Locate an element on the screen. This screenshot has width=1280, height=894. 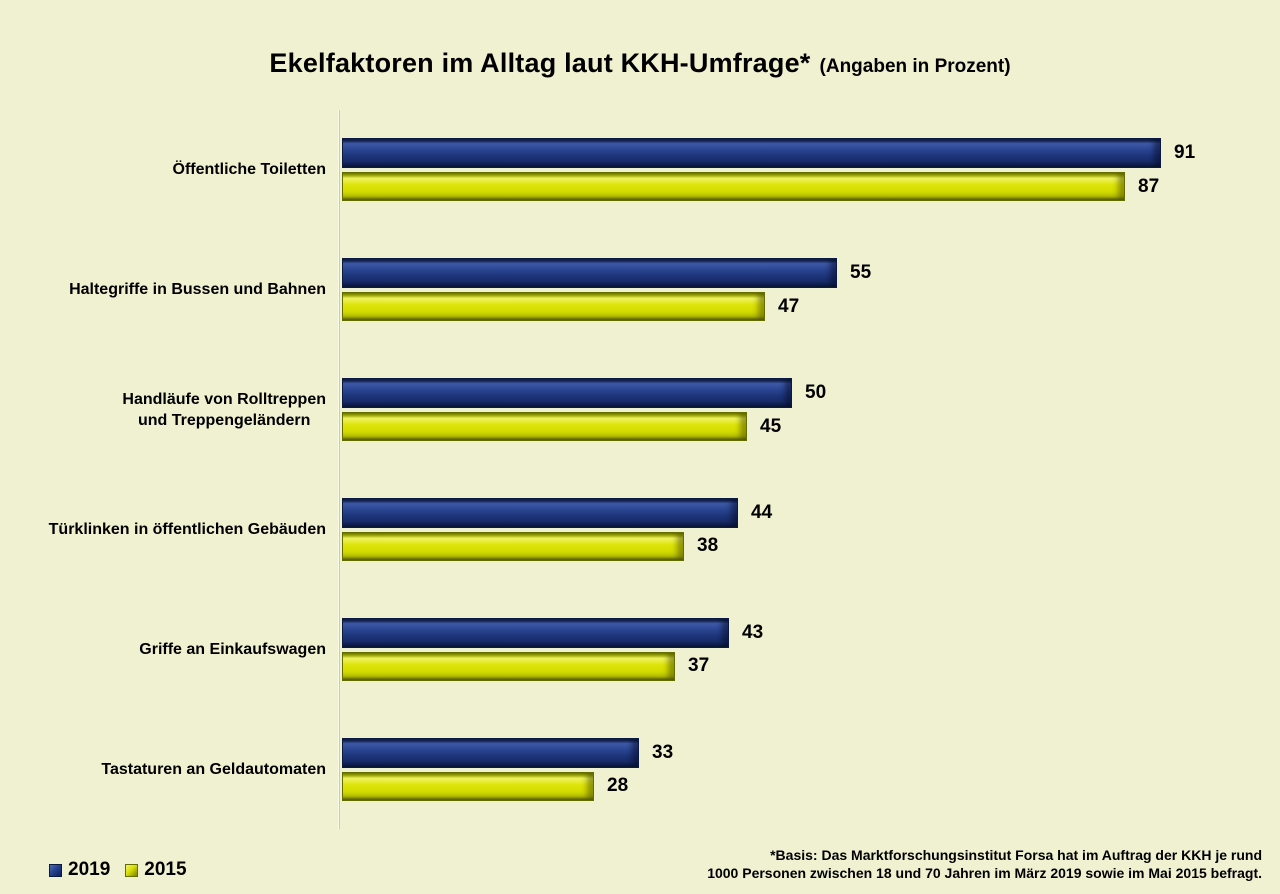
bar-line-2019: 43 is located at coordinates (811, 632).